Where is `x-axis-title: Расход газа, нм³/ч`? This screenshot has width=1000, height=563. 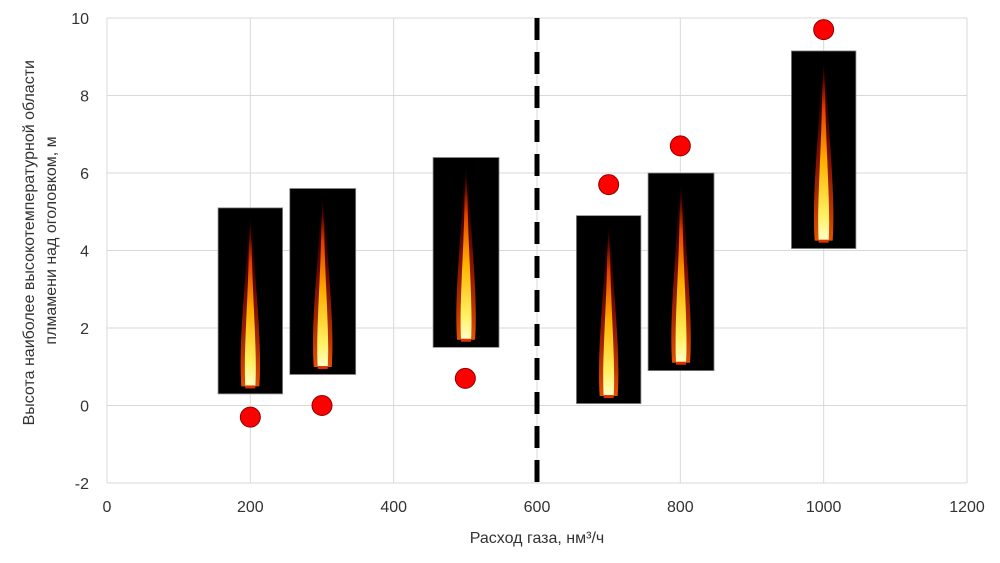
x-axis-title: Расход газа, нм³/ч is located at coordinates (537, 538).